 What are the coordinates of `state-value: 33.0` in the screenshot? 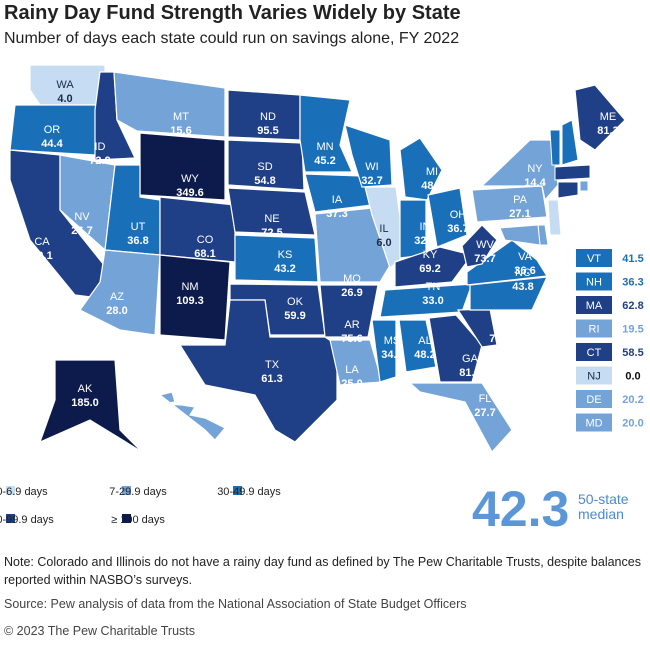 It's located at (432, 301).